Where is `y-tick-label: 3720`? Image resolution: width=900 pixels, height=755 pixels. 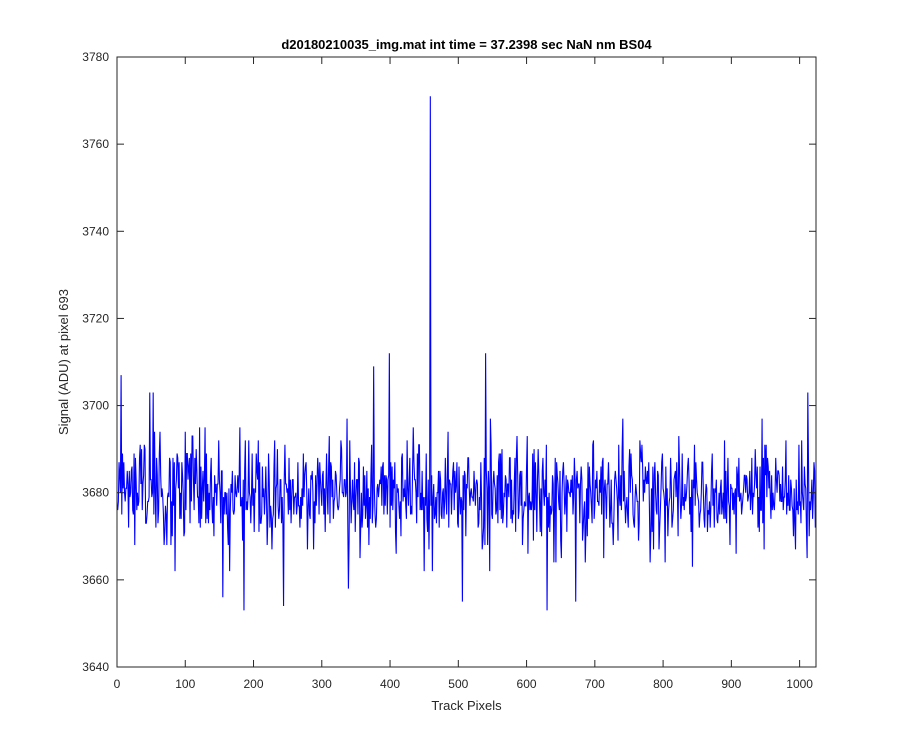 y-tick-label: 3720 is located at coordinates (95, 318).